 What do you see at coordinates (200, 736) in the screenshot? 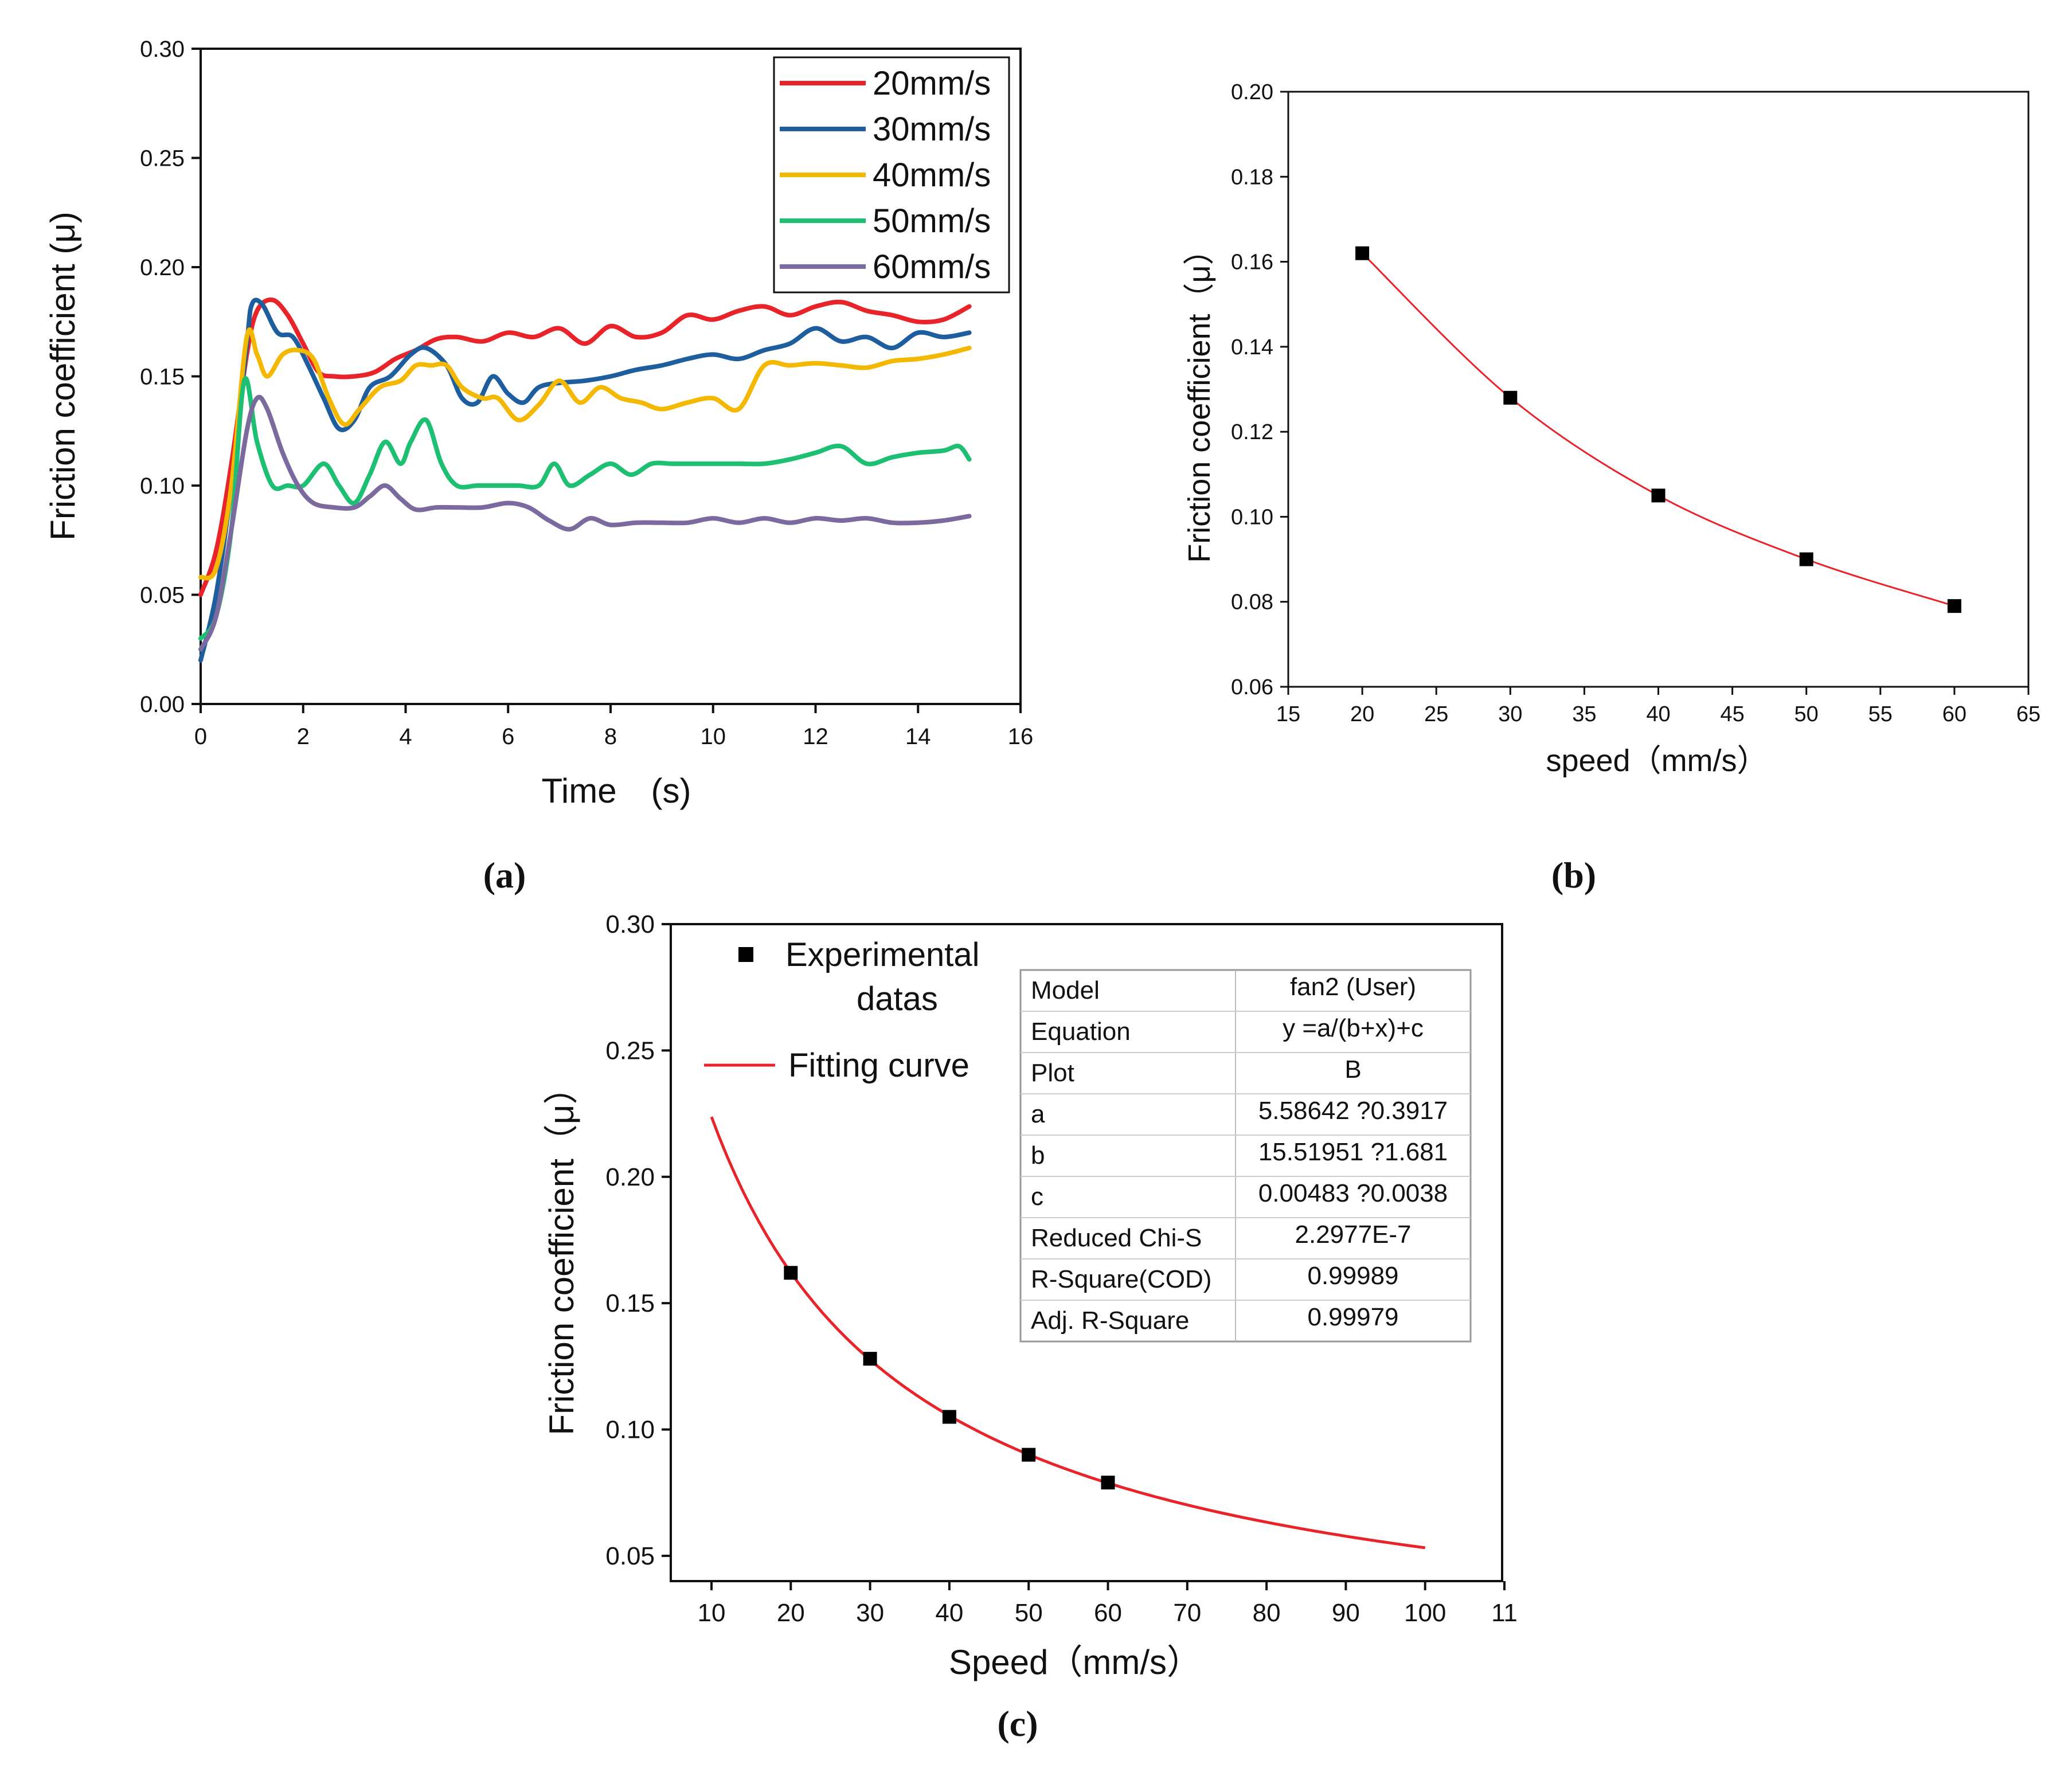
I see `x-tick-label: 0` at bounding box center [200, 736].